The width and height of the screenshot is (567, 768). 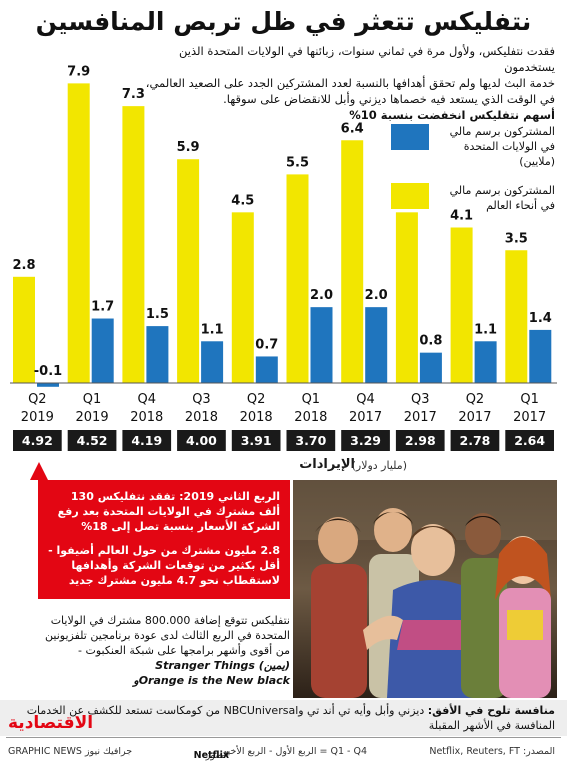 What do you see at coordinates (540, 318) in the screenshot?
I see `us-value-label: 1.4` at bounding box center [540, 318].